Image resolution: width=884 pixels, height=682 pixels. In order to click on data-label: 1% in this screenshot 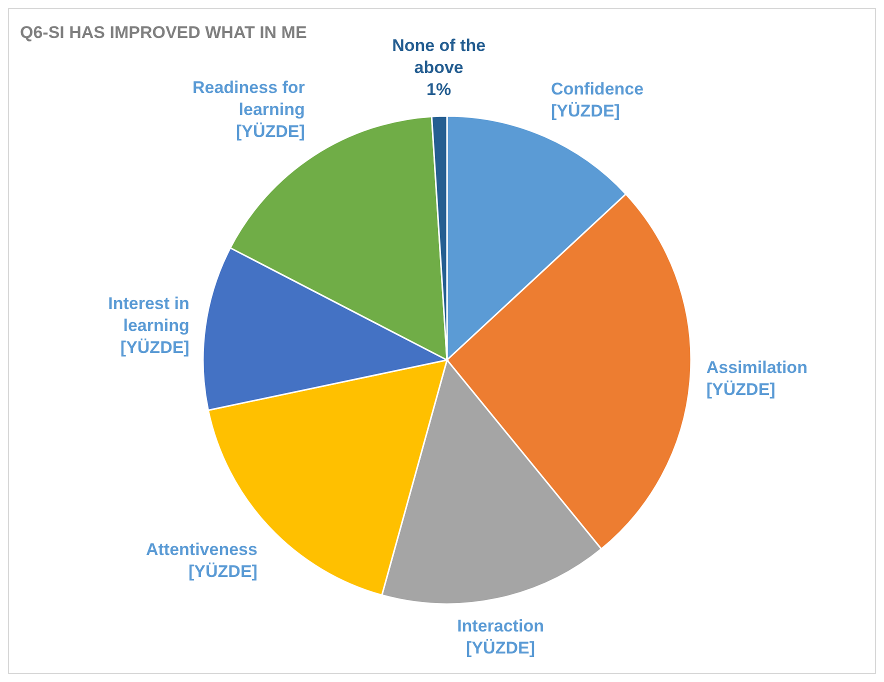, I will do `click(439, 90)`.